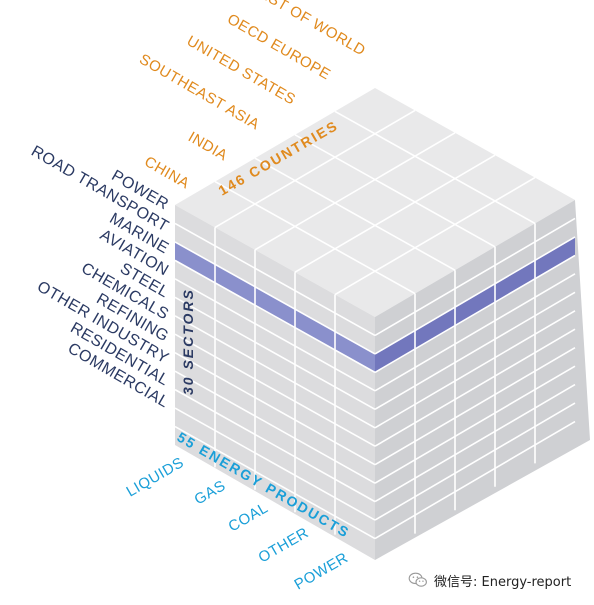 The image size is (594, 605). I want to click on country-label-india: INDIA, so click(207, 146).